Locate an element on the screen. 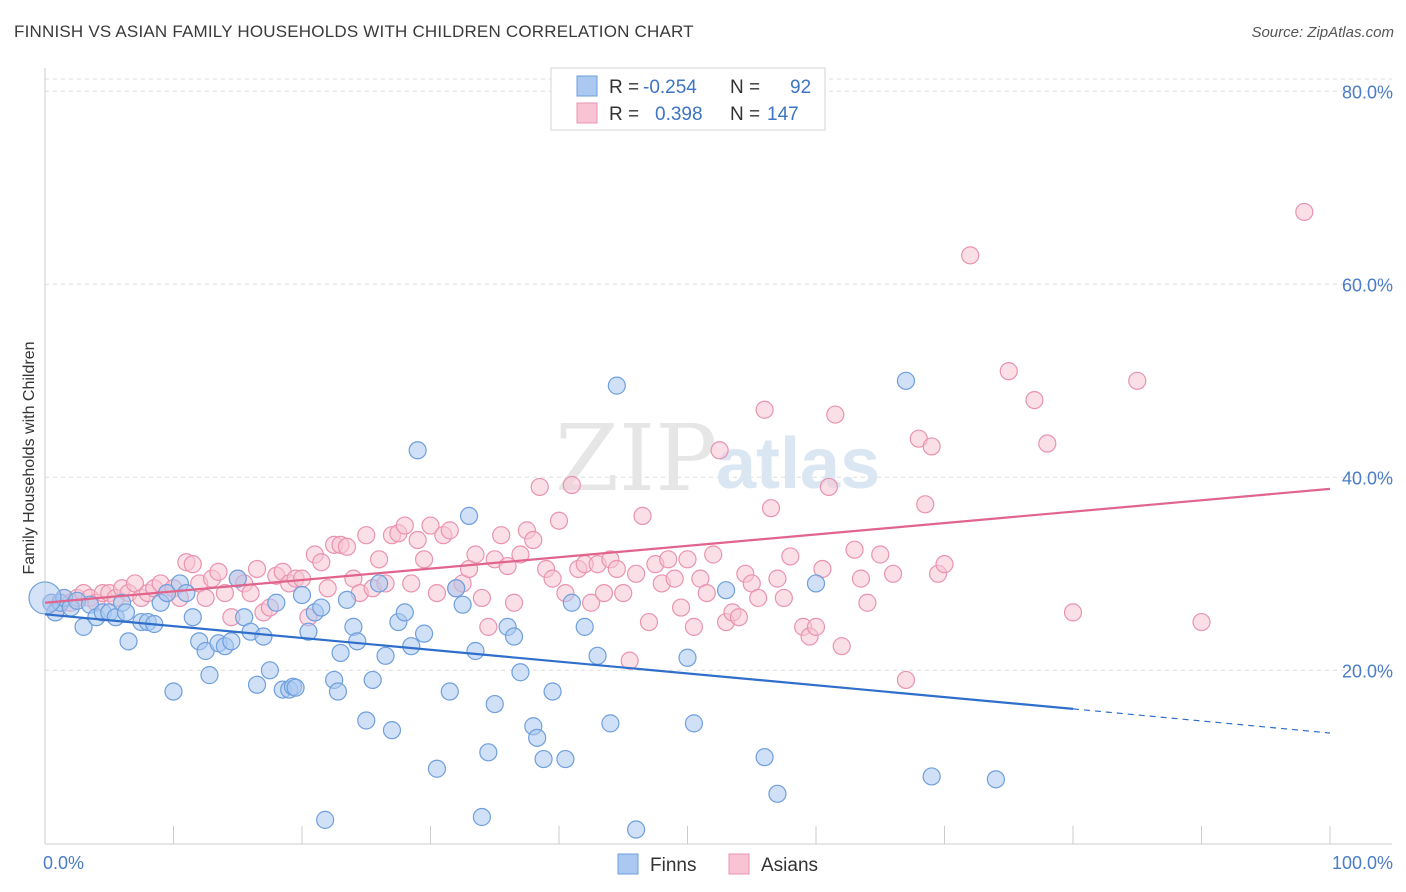  x-tick-labels: 0.0% 100.0% is located at coordinates (718, 863).